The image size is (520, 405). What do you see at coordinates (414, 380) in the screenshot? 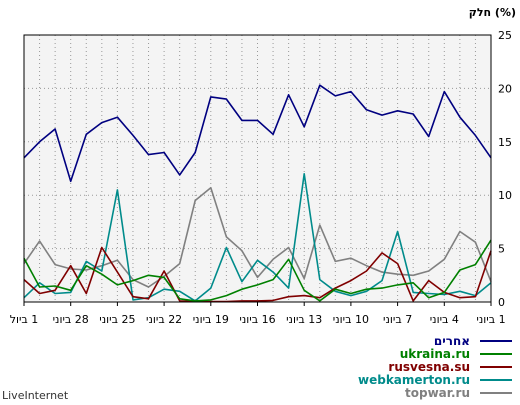
I see `legend-label: webkamerton.ru` at bounding box center [414, 380].